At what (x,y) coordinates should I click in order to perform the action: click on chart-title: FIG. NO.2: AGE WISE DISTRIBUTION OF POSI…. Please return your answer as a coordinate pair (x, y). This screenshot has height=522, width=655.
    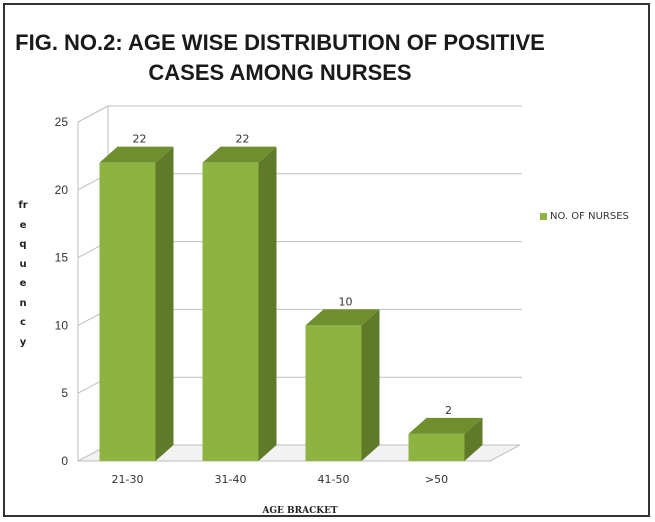
    Looking at the image, I should click on (280, 57).